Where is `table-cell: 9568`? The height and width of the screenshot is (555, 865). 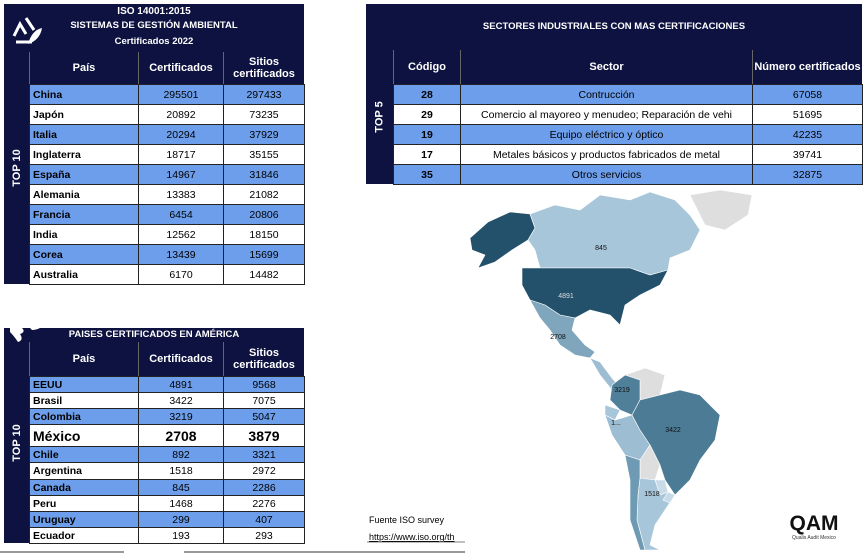
table-cell: 9568 is located at coordinates (264, 384).